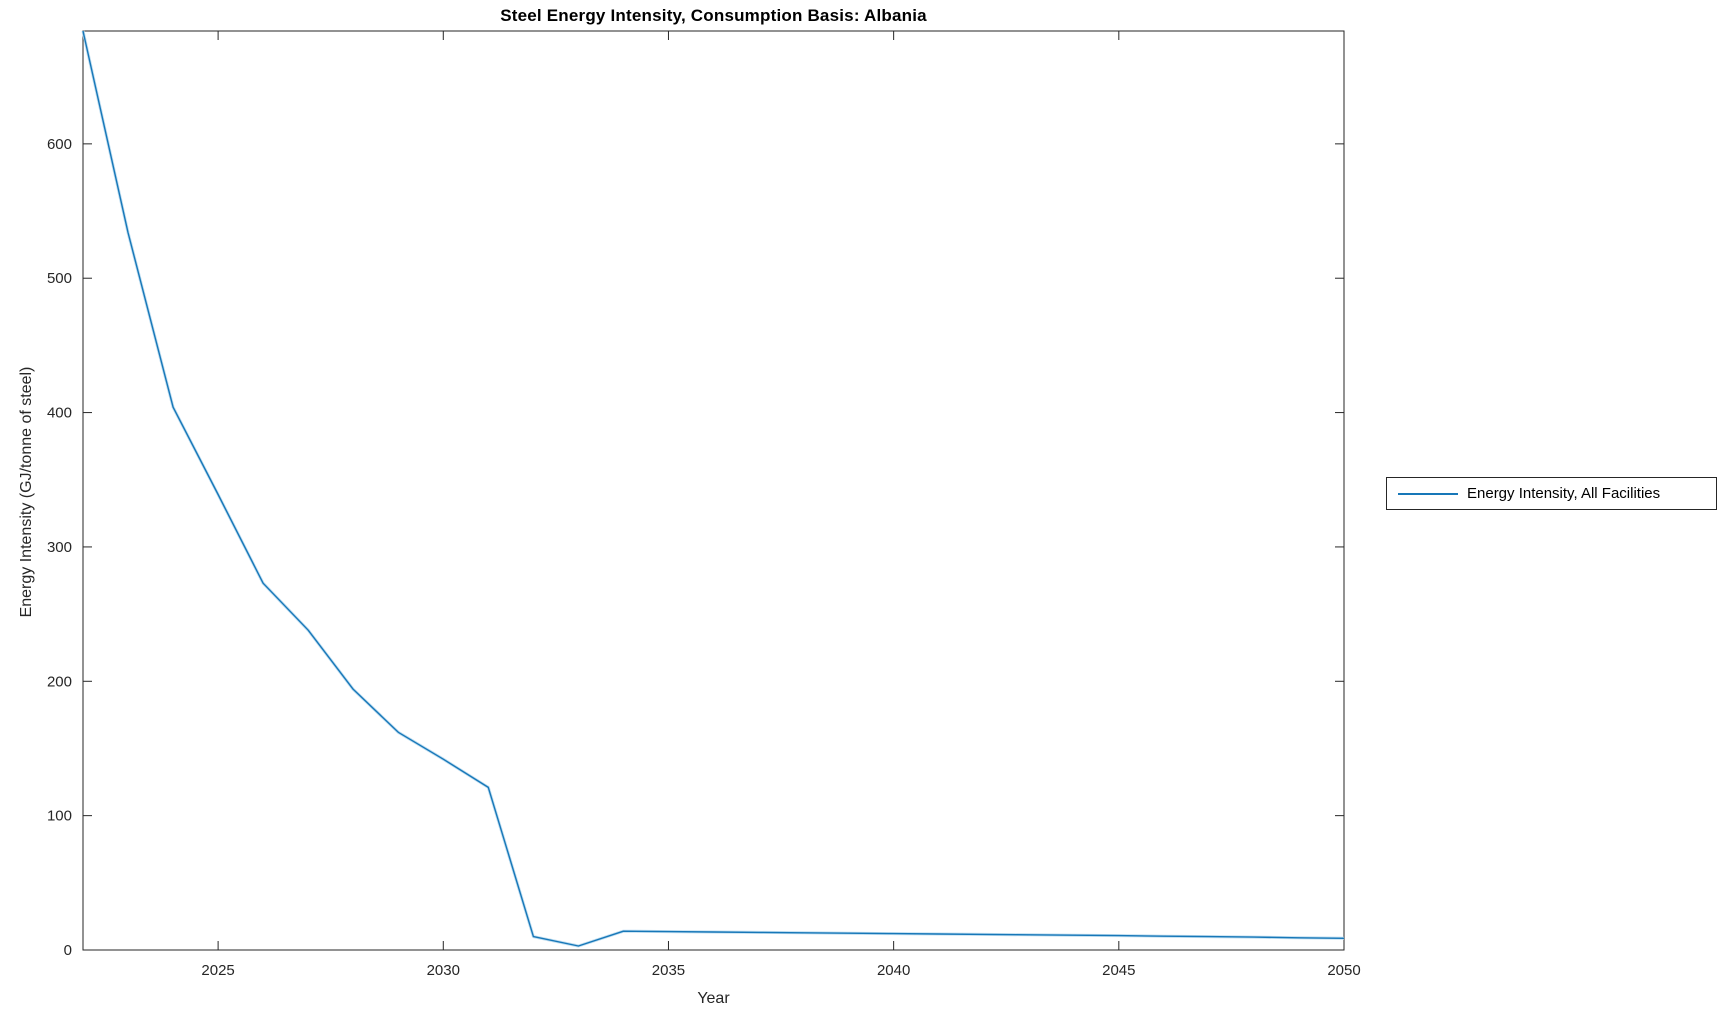  What do you see at coordinates (217, 970) in the screenshot?
I see `x-tick-label: 2025` at bounding box center [217, 970].